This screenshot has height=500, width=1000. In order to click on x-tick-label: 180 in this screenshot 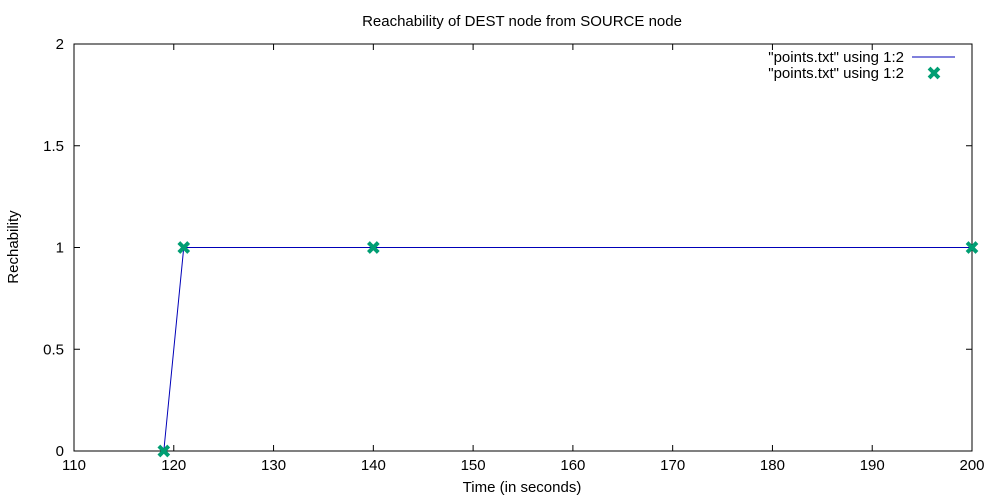, I will do `click(772, 465)`.